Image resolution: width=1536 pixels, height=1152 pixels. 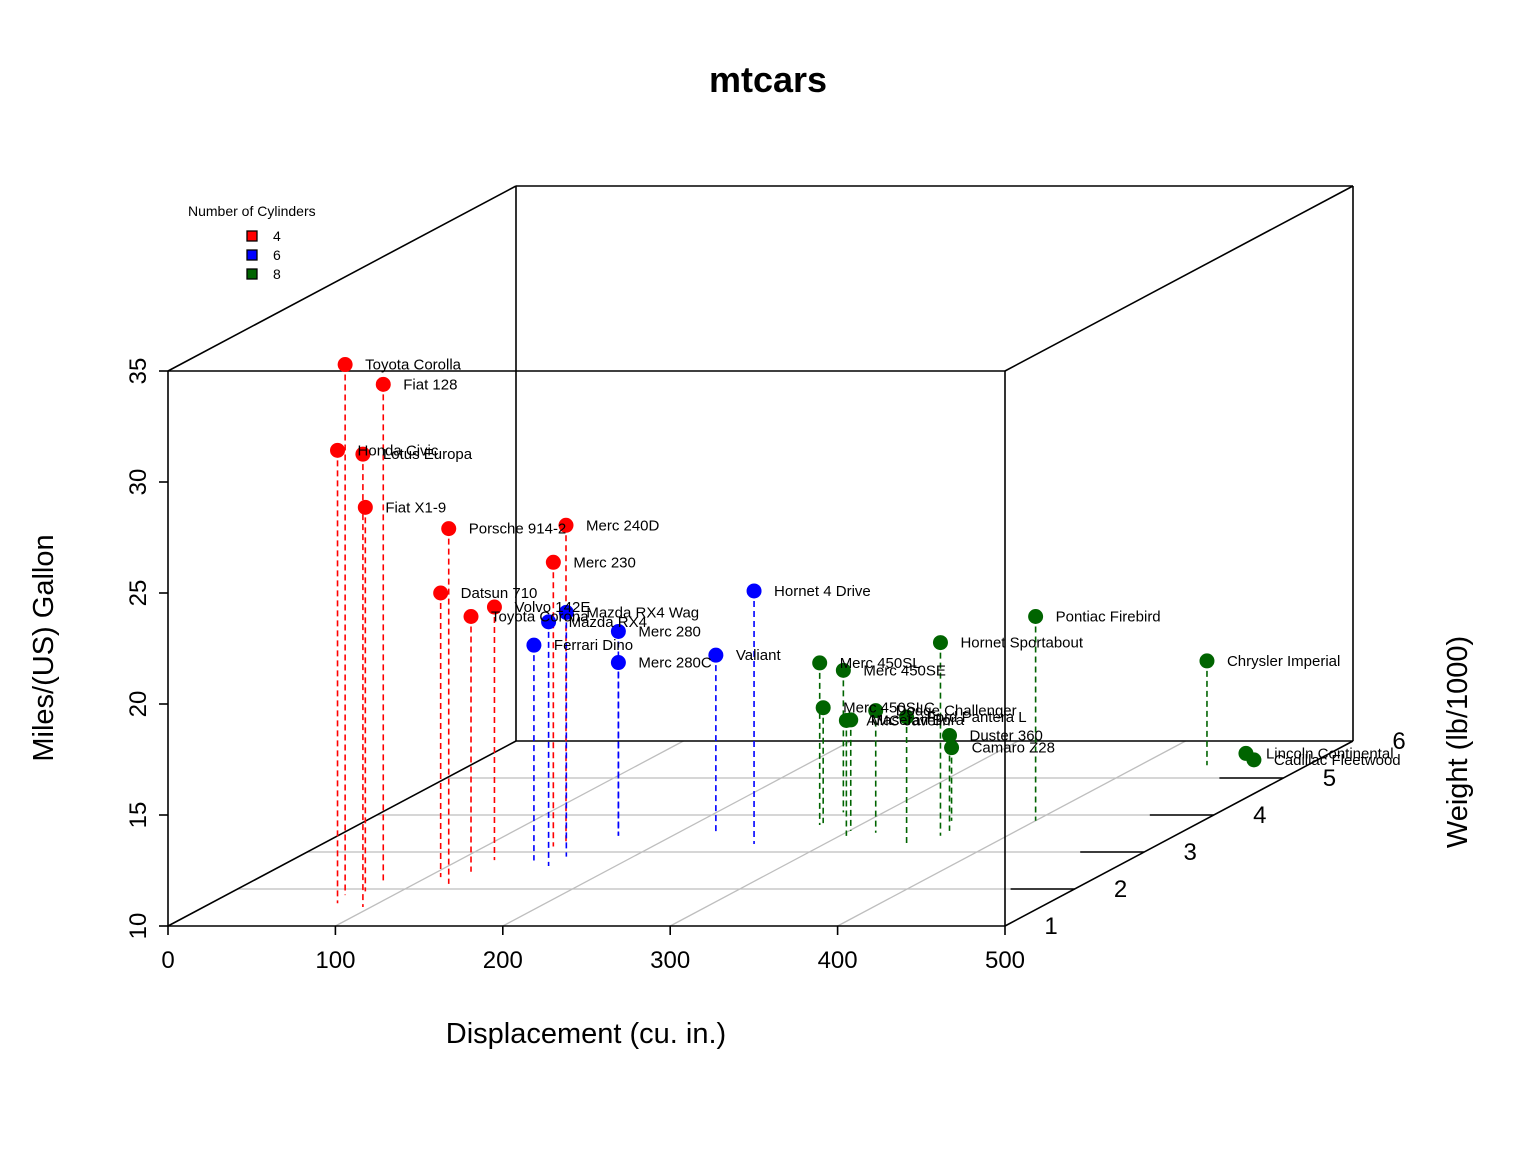 I want to click on z-tick-label: 10, so click(x=138, y=926).